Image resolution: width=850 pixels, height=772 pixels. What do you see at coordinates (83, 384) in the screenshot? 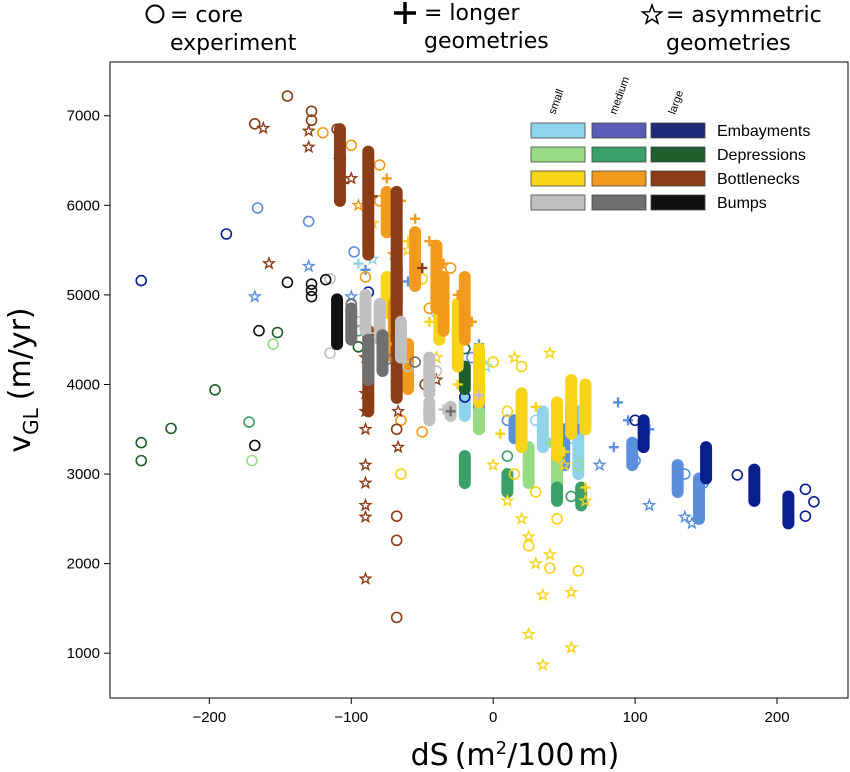
I see `y-tick-label: 4000` at bounding box center [83, 384].